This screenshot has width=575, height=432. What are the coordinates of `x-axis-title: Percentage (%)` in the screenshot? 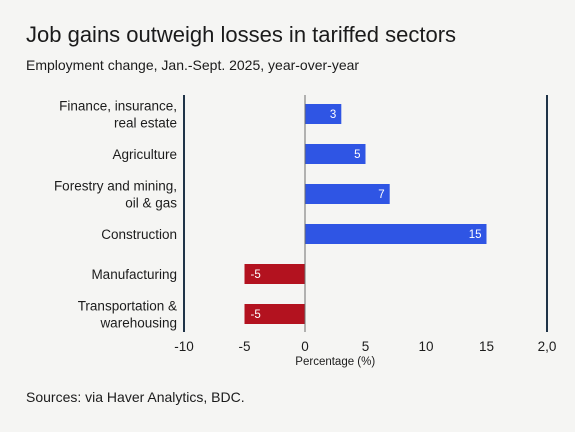 It's located at (335, 362).